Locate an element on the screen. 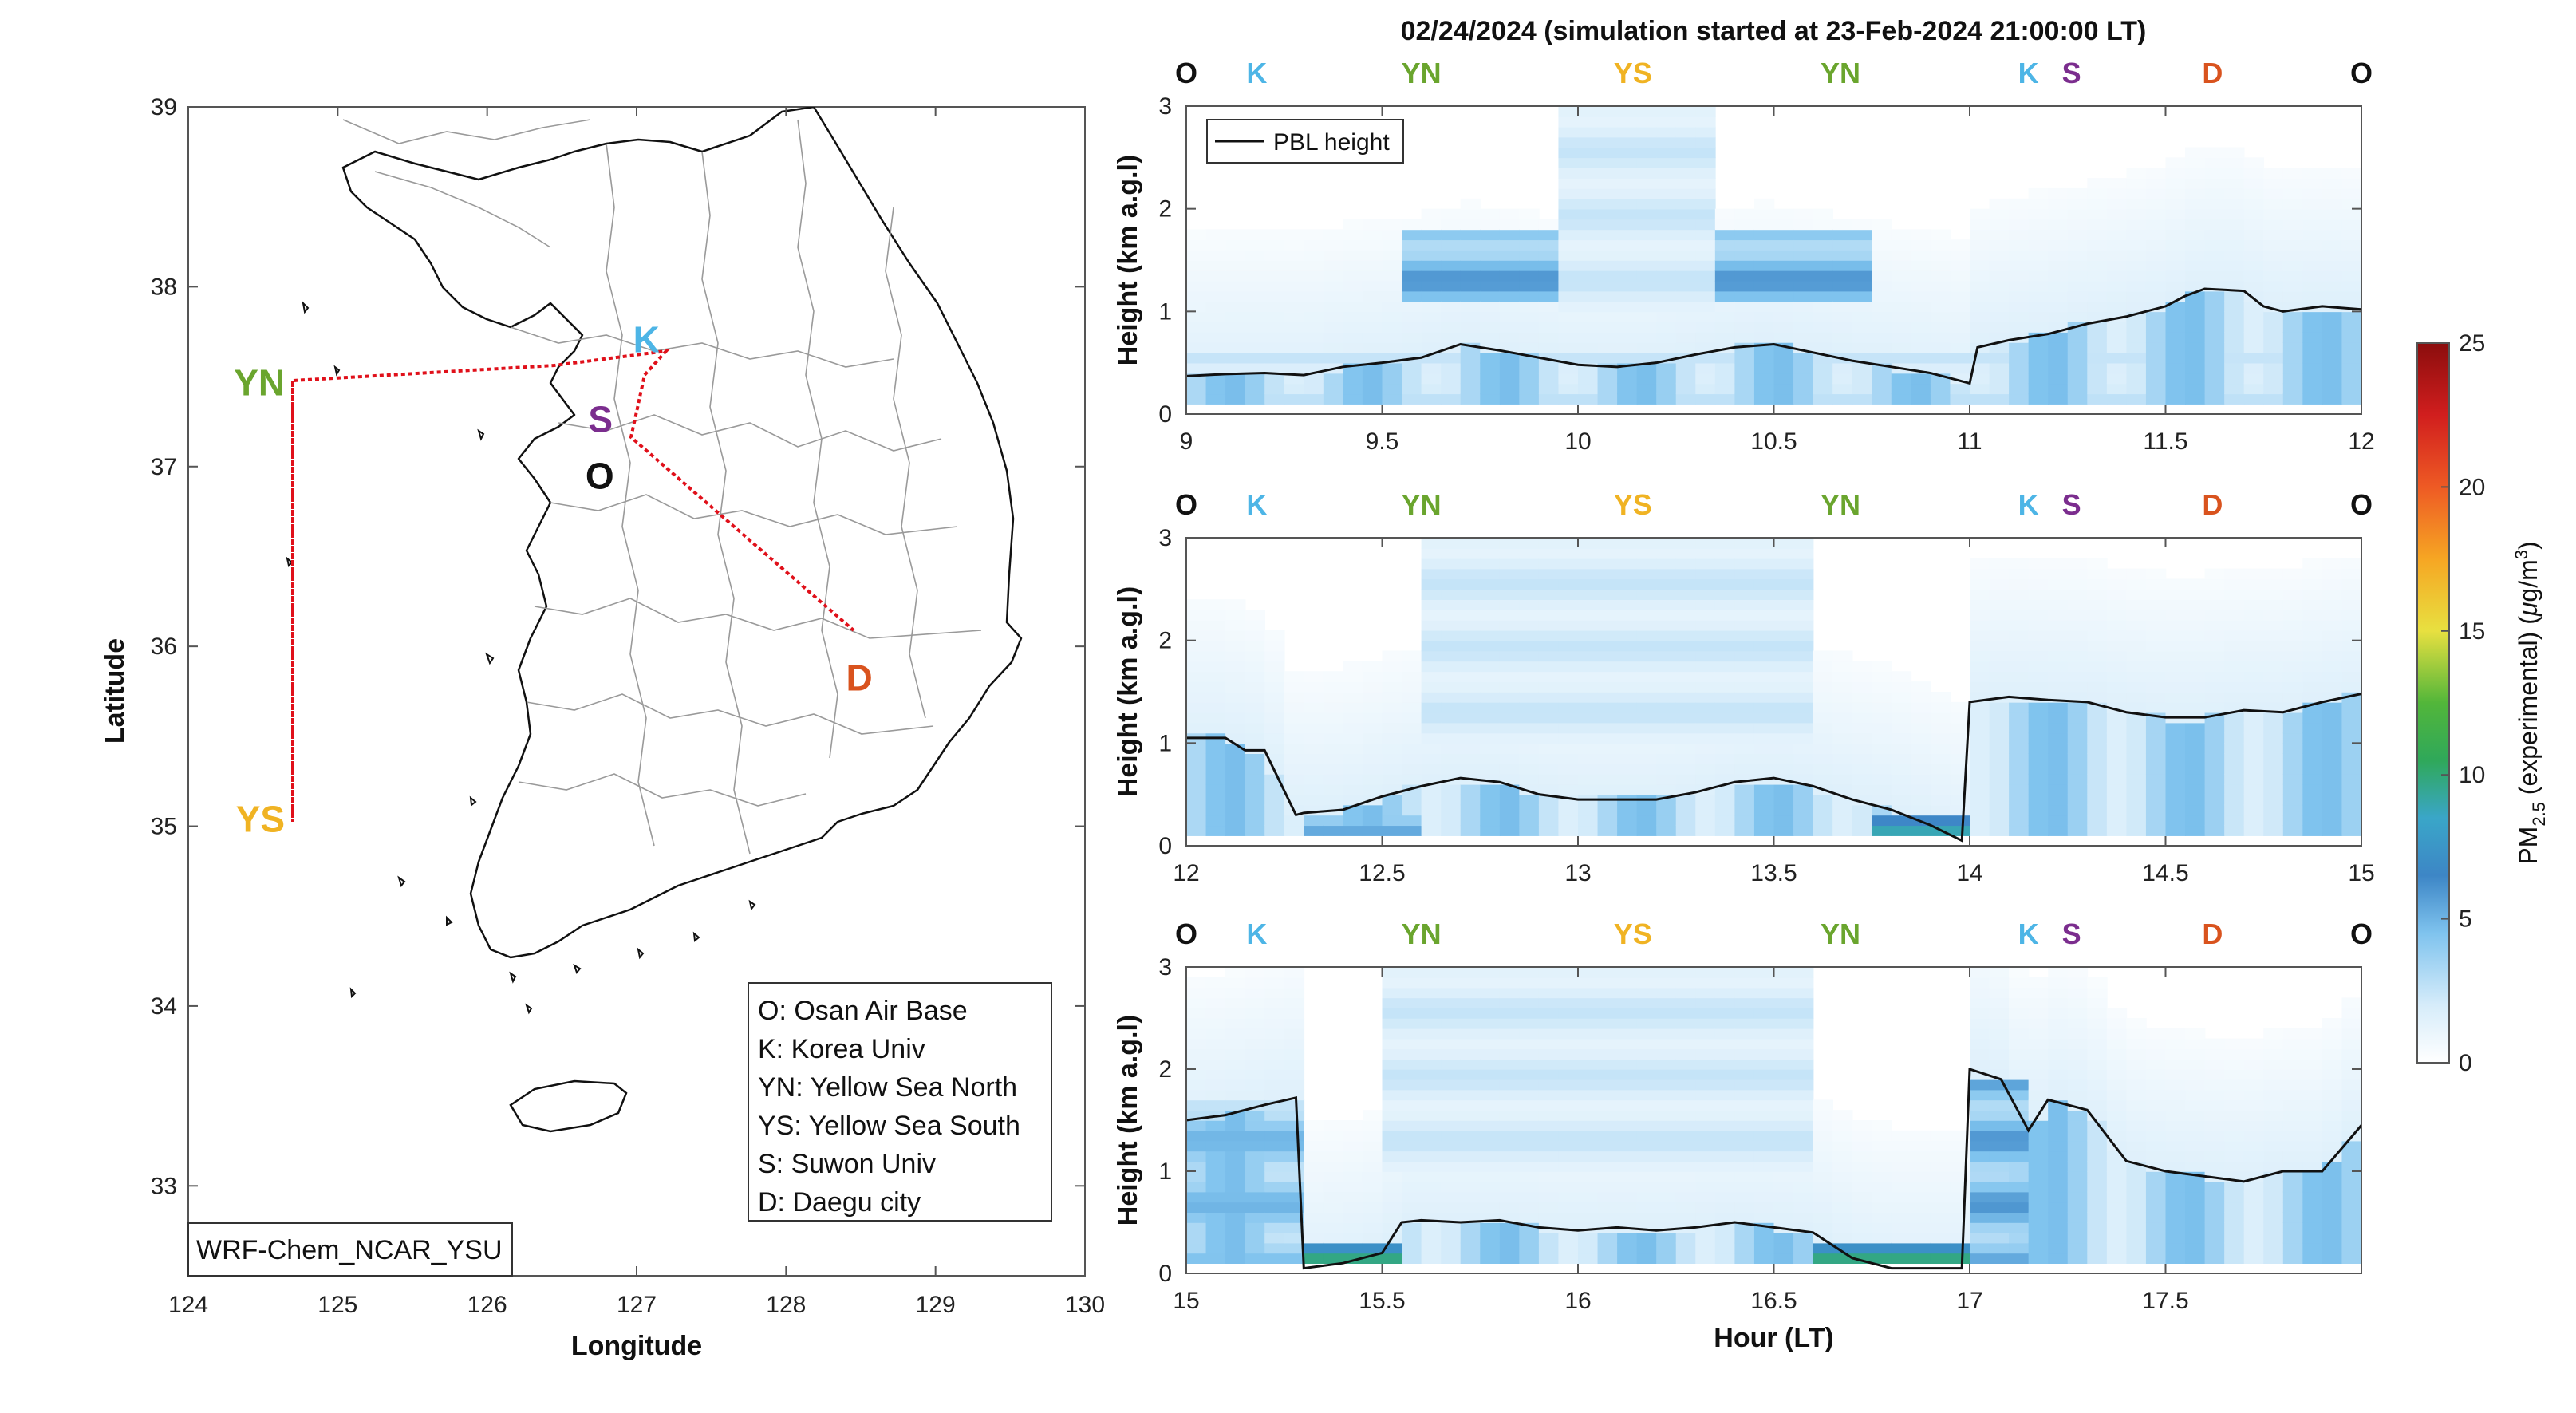 This screenshot has width=2576, height=1413. map-y-tick-label: 38 is located at coordinates (164, 287).